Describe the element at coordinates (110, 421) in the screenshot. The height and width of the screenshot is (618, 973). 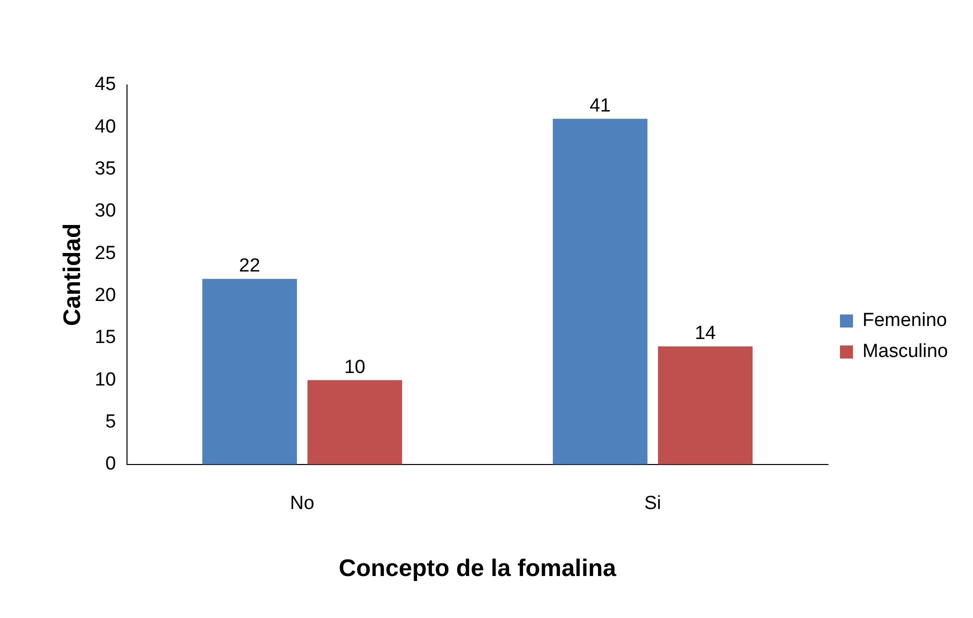
I see `y-tick-label: 5` at that location.